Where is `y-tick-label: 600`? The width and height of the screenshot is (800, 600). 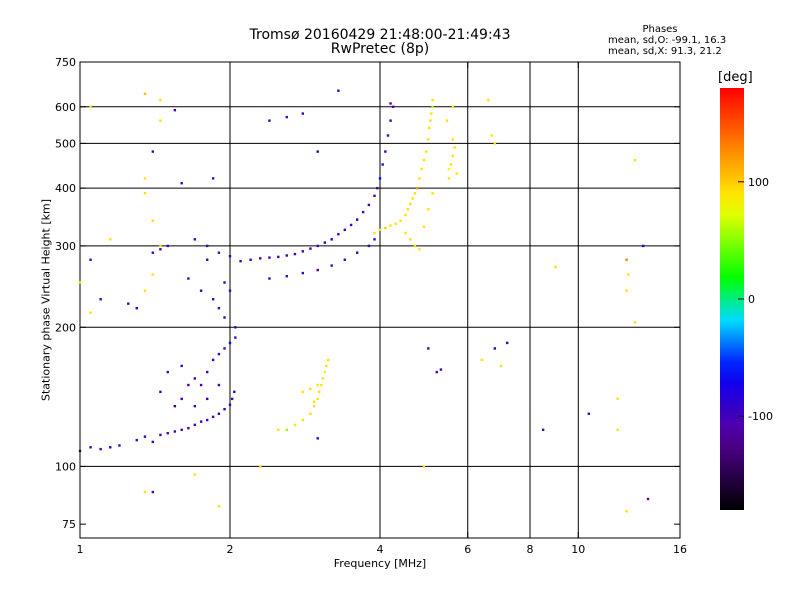
y-tick-label: 600 is located at coordinates (65, 107).